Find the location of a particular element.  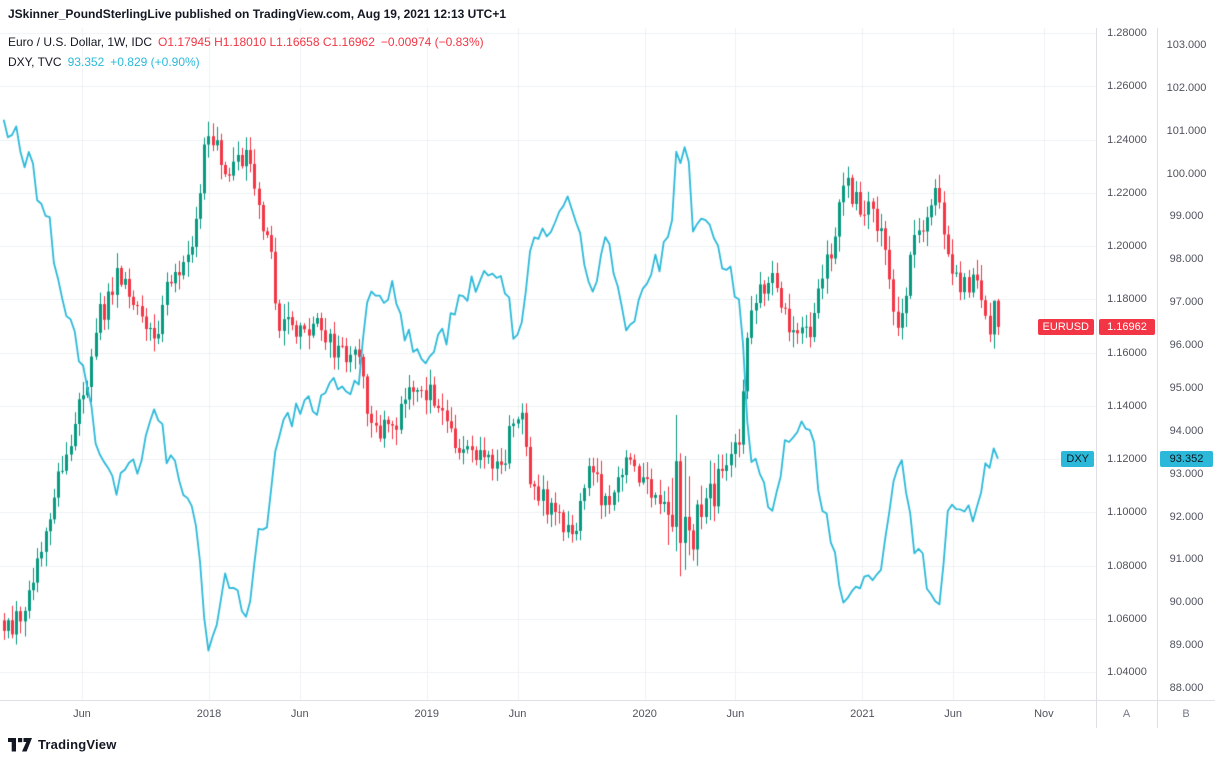

dxy-axis-tick: 94.000 is located at coordinates (1186, 430).